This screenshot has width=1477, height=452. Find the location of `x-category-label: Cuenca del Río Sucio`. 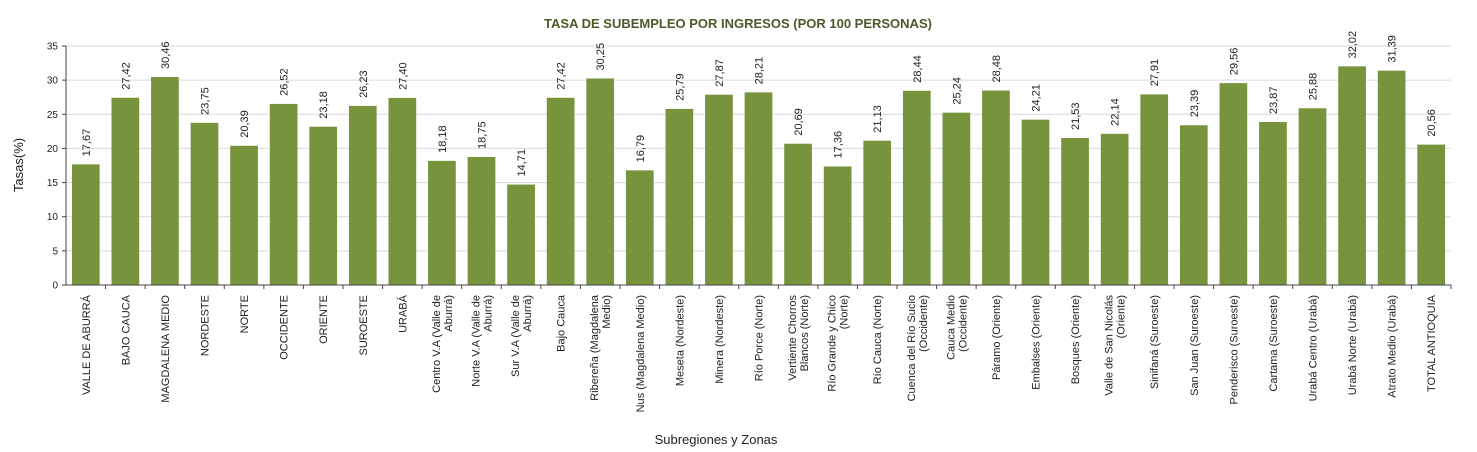

x-category-label: Cuenca del Río Sucio is located at coordinates (912, 348).